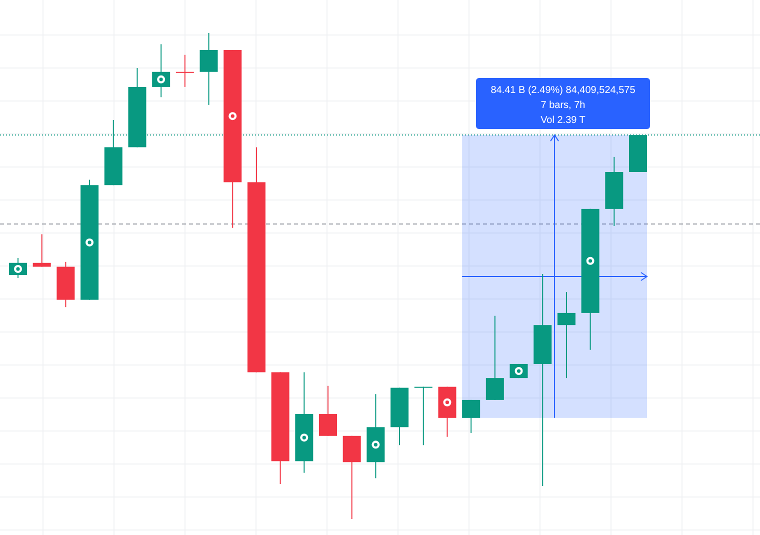  I want to click on annotation: 7 bars, 7h, so click(563, 105).